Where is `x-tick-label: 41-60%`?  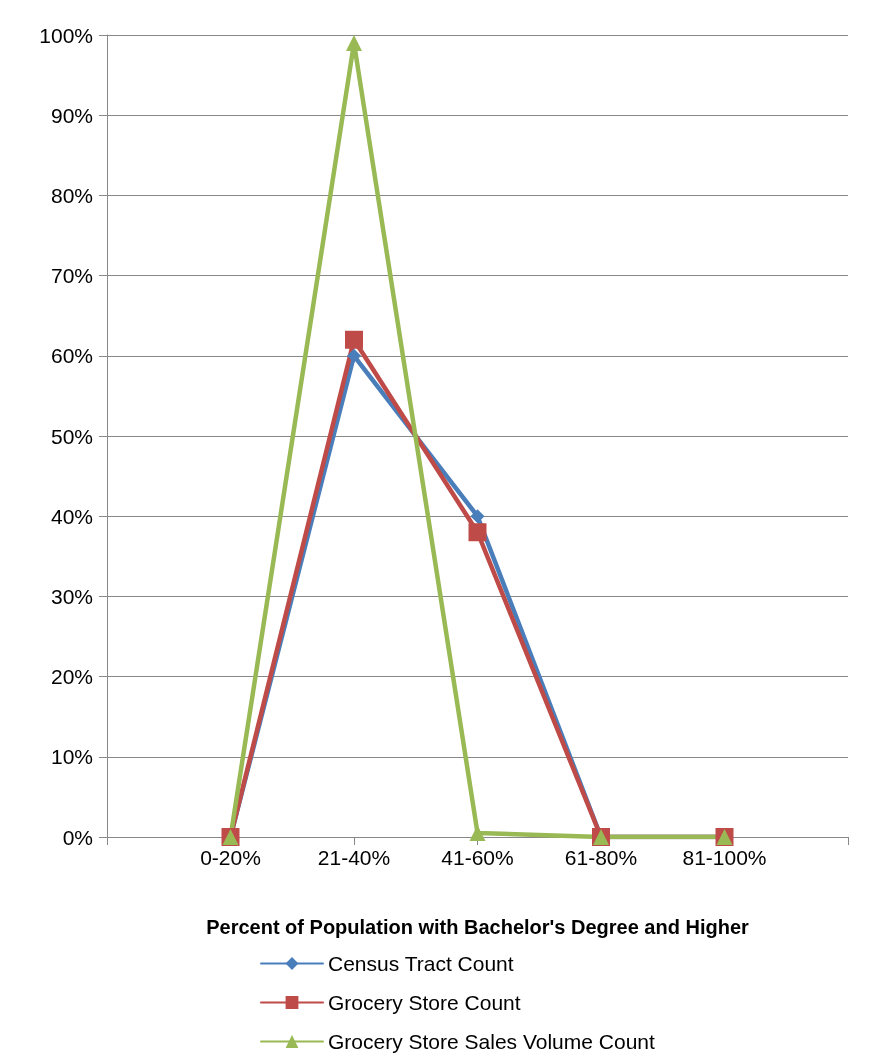 x-tick-label: 41-60% is located at coordinates (477, 857).